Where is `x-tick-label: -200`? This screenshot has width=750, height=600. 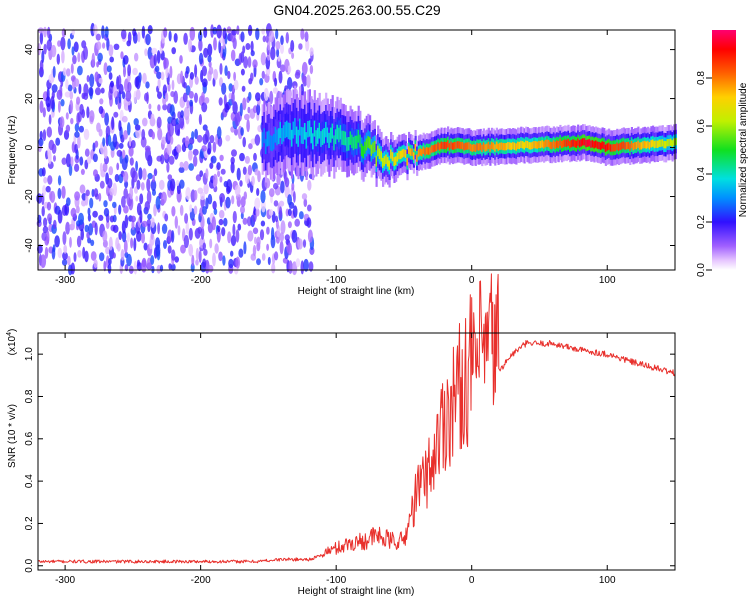 x-tick-label: -200 is located at coordinates (201, 280).